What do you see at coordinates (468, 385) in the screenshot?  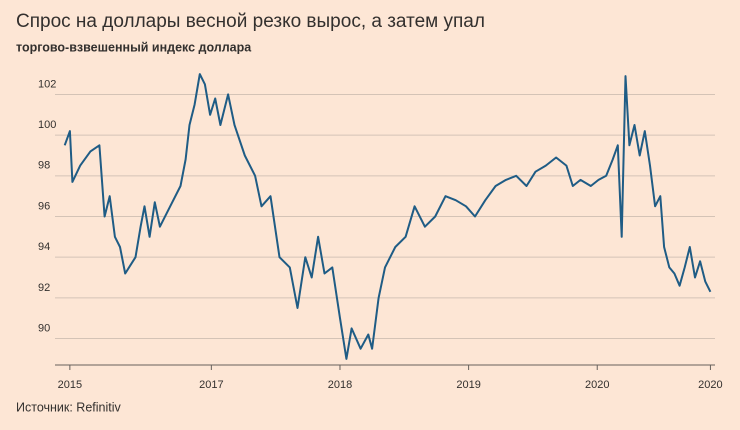 I see `x-tick-label: 2019` at bounding box center [468, 385].